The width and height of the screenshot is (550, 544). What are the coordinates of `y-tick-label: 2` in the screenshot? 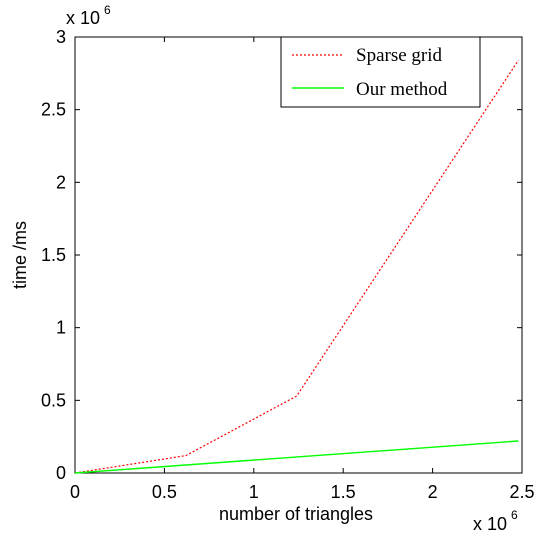 It's located at (61, 182).